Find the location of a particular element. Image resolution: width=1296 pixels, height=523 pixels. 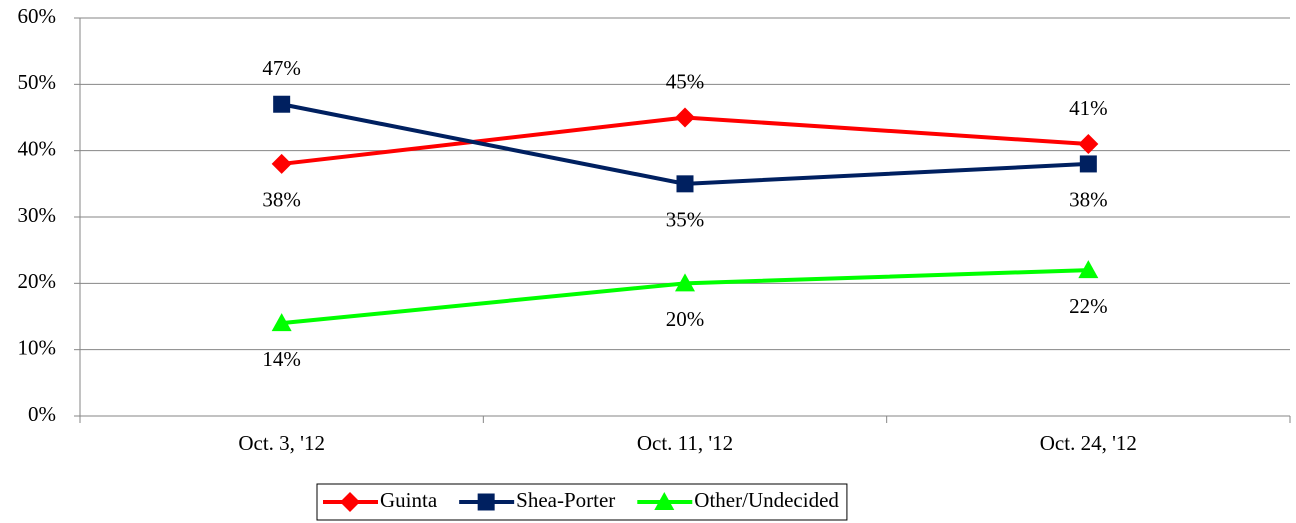

data-label: 35% is located at coordinates (685, 220).